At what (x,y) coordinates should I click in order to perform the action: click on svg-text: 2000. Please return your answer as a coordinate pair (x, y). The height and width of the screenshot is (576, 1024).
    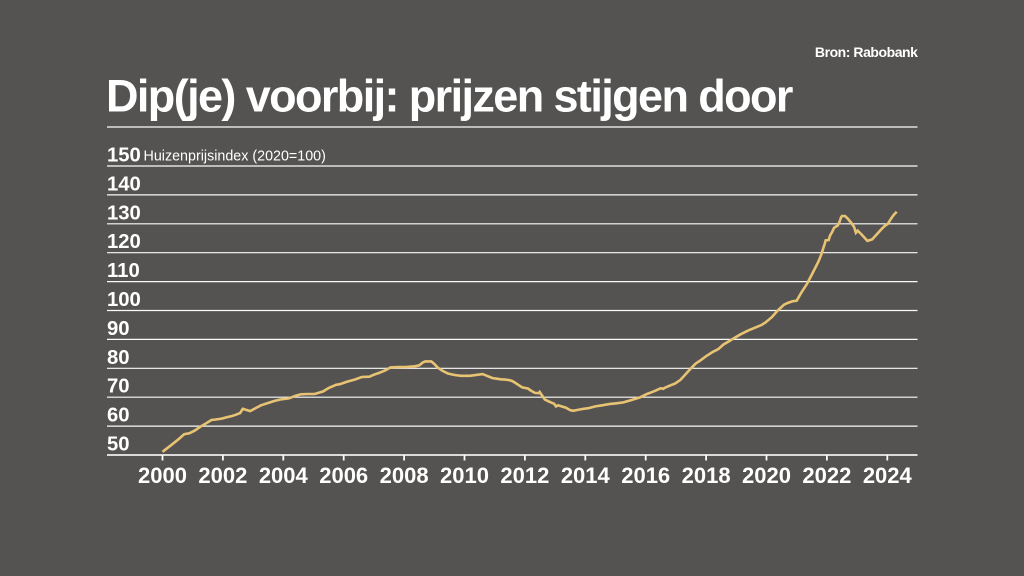
    Looking at the image, I should click on (162, 475).